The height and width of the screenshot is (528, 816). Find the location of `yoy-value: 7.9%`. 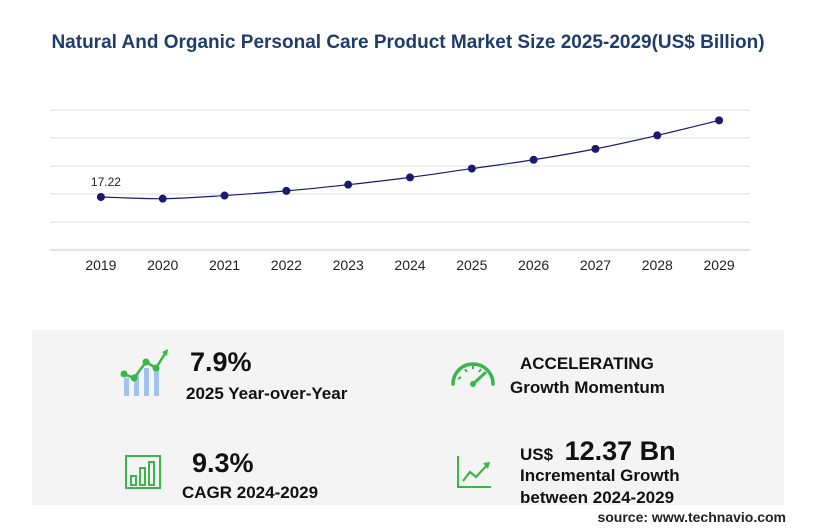

yoy-value: 7.9% is located at coordinates (221, 362).